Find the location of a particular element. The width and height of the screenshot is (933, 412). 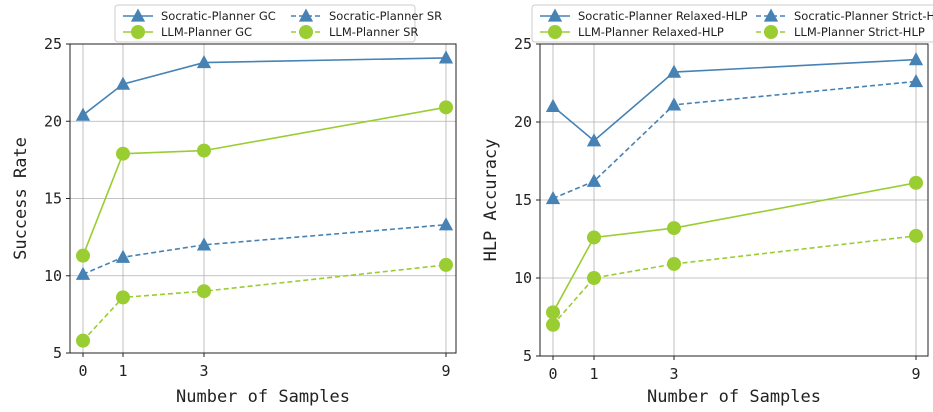

legend-label: Socratic-Planner Strict-HLP is located at coordinates (863, 16).